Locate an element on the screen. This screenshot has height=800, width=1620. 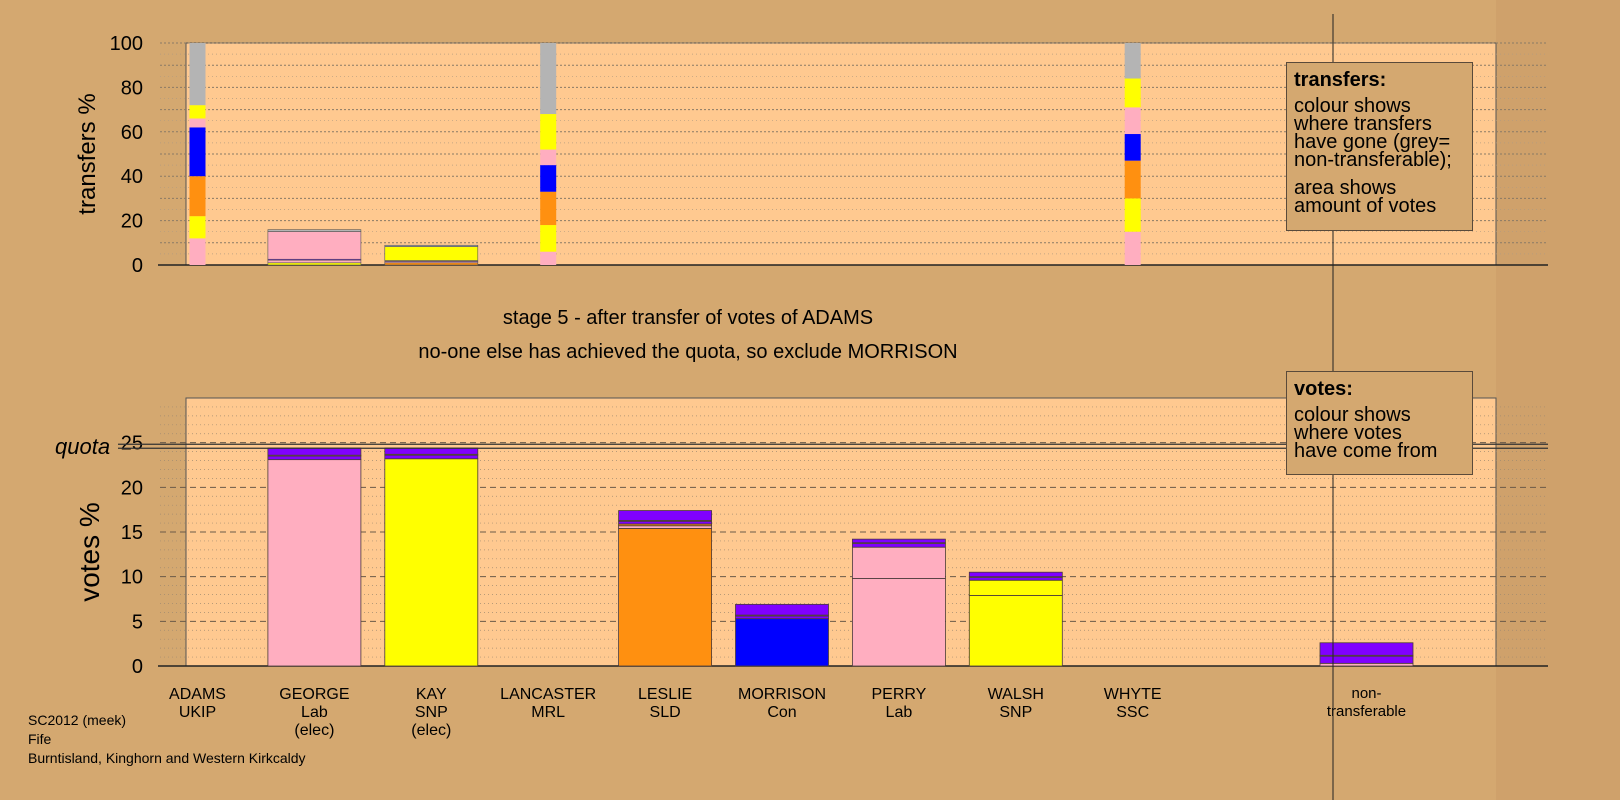
candidate-party-label: Con is located at coordinates (781, 712).